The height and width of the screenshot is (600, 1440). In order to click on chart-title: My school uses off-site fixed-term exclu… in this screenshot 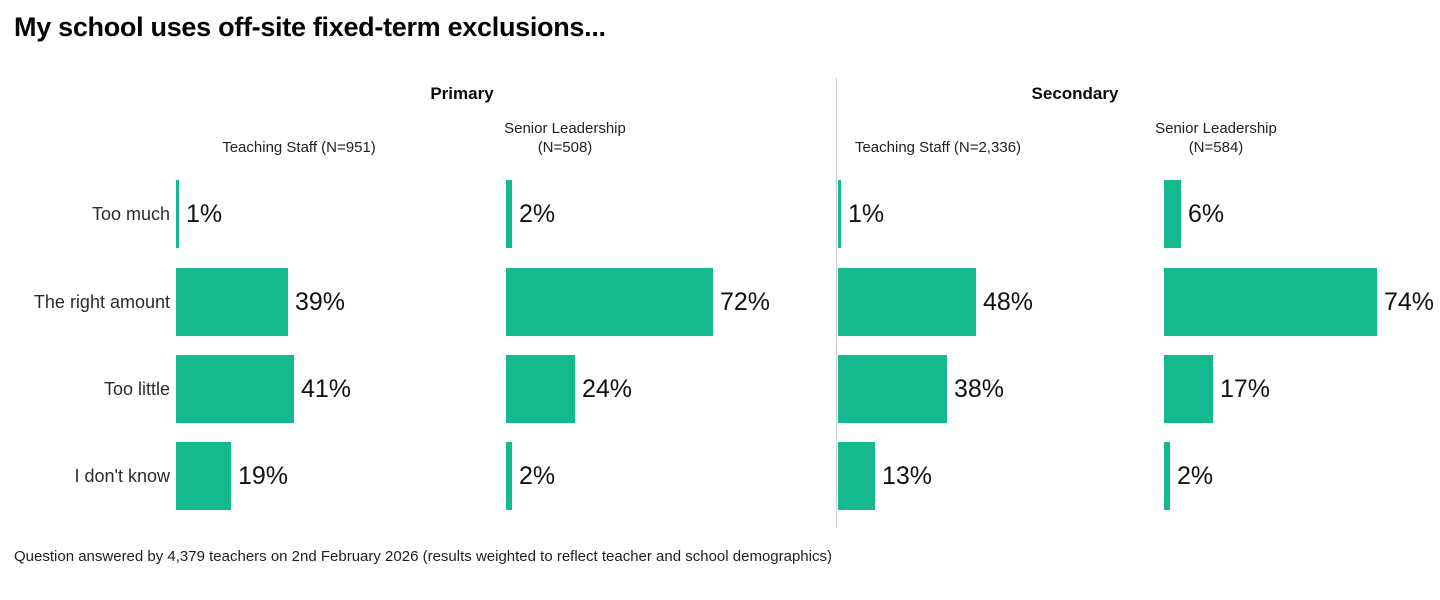, I will do `click(310, 27)`.